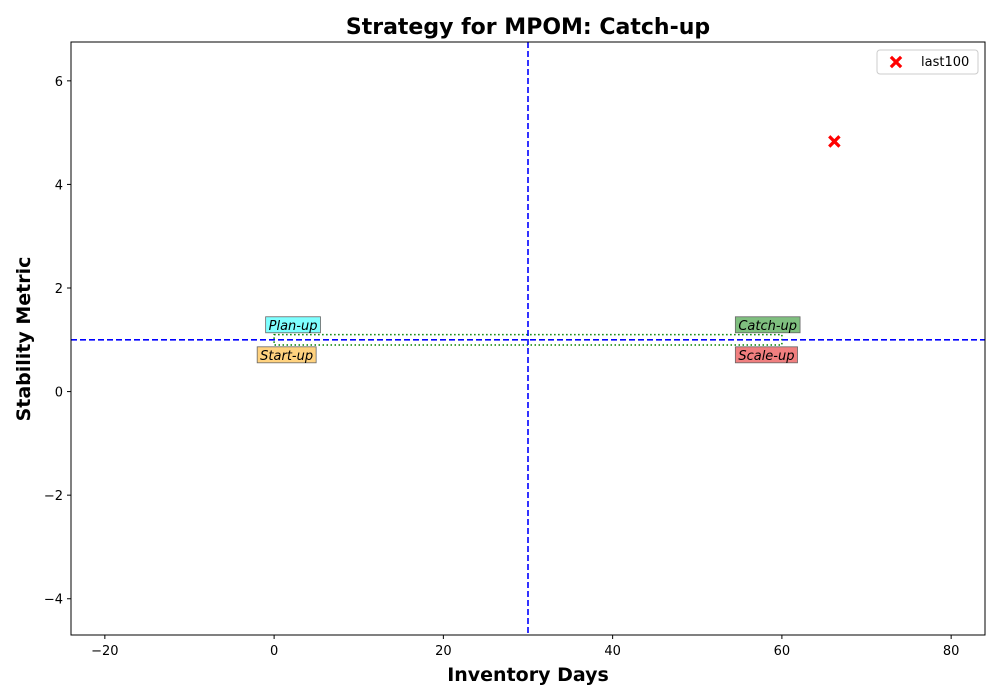 The width and height of the screenshot is (1000, 700). I want to click on data-point, so click(834, 141).